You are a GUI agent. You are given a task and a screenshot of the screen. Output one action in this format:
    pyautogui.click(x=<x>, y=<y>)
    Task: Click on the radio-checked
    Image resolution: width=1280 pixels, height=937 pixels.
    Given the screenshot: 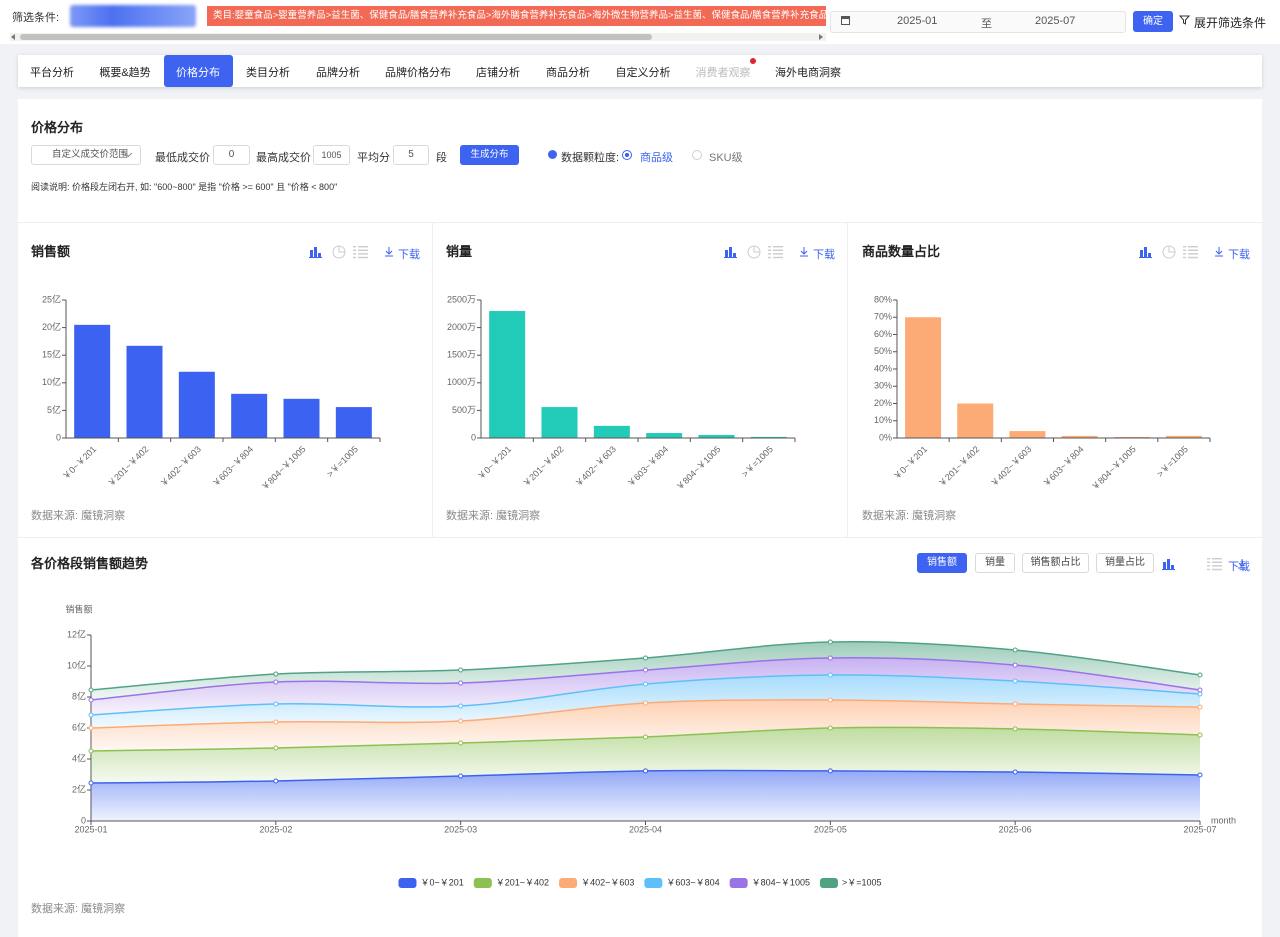 What is the action you would take?
    pyautogui.click(x=627, y=155)
    